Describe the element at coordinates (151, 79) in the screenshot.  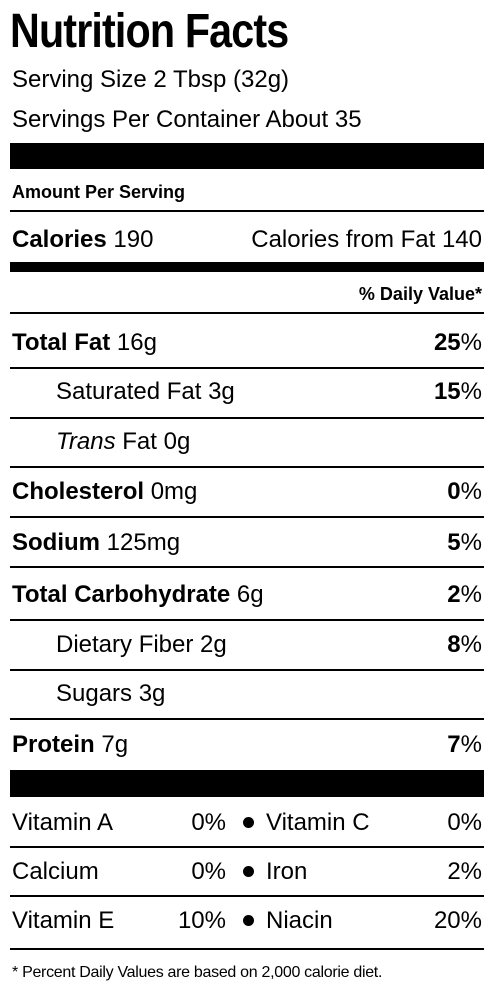
I see `serving-size: Serving Size 2 Tbsp (32g)` at that location.